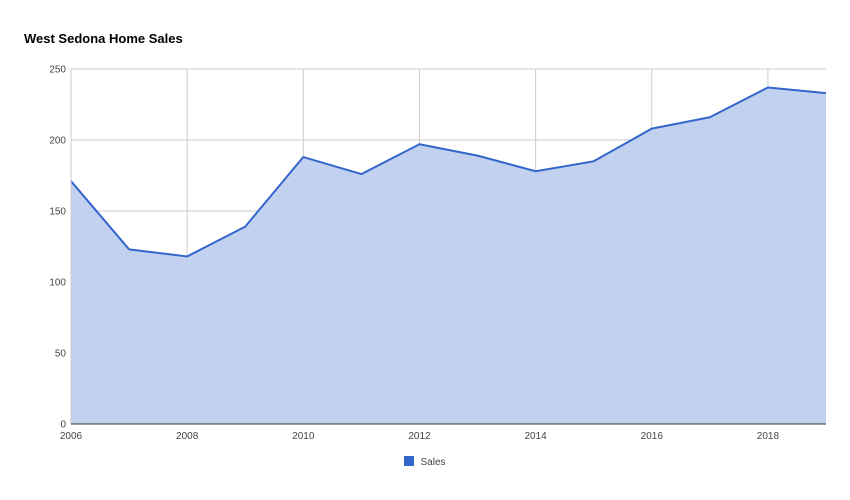  Describe the element at coordinates (57, 283) in the screenshot. I see `y-tick-label: 100` at that location.